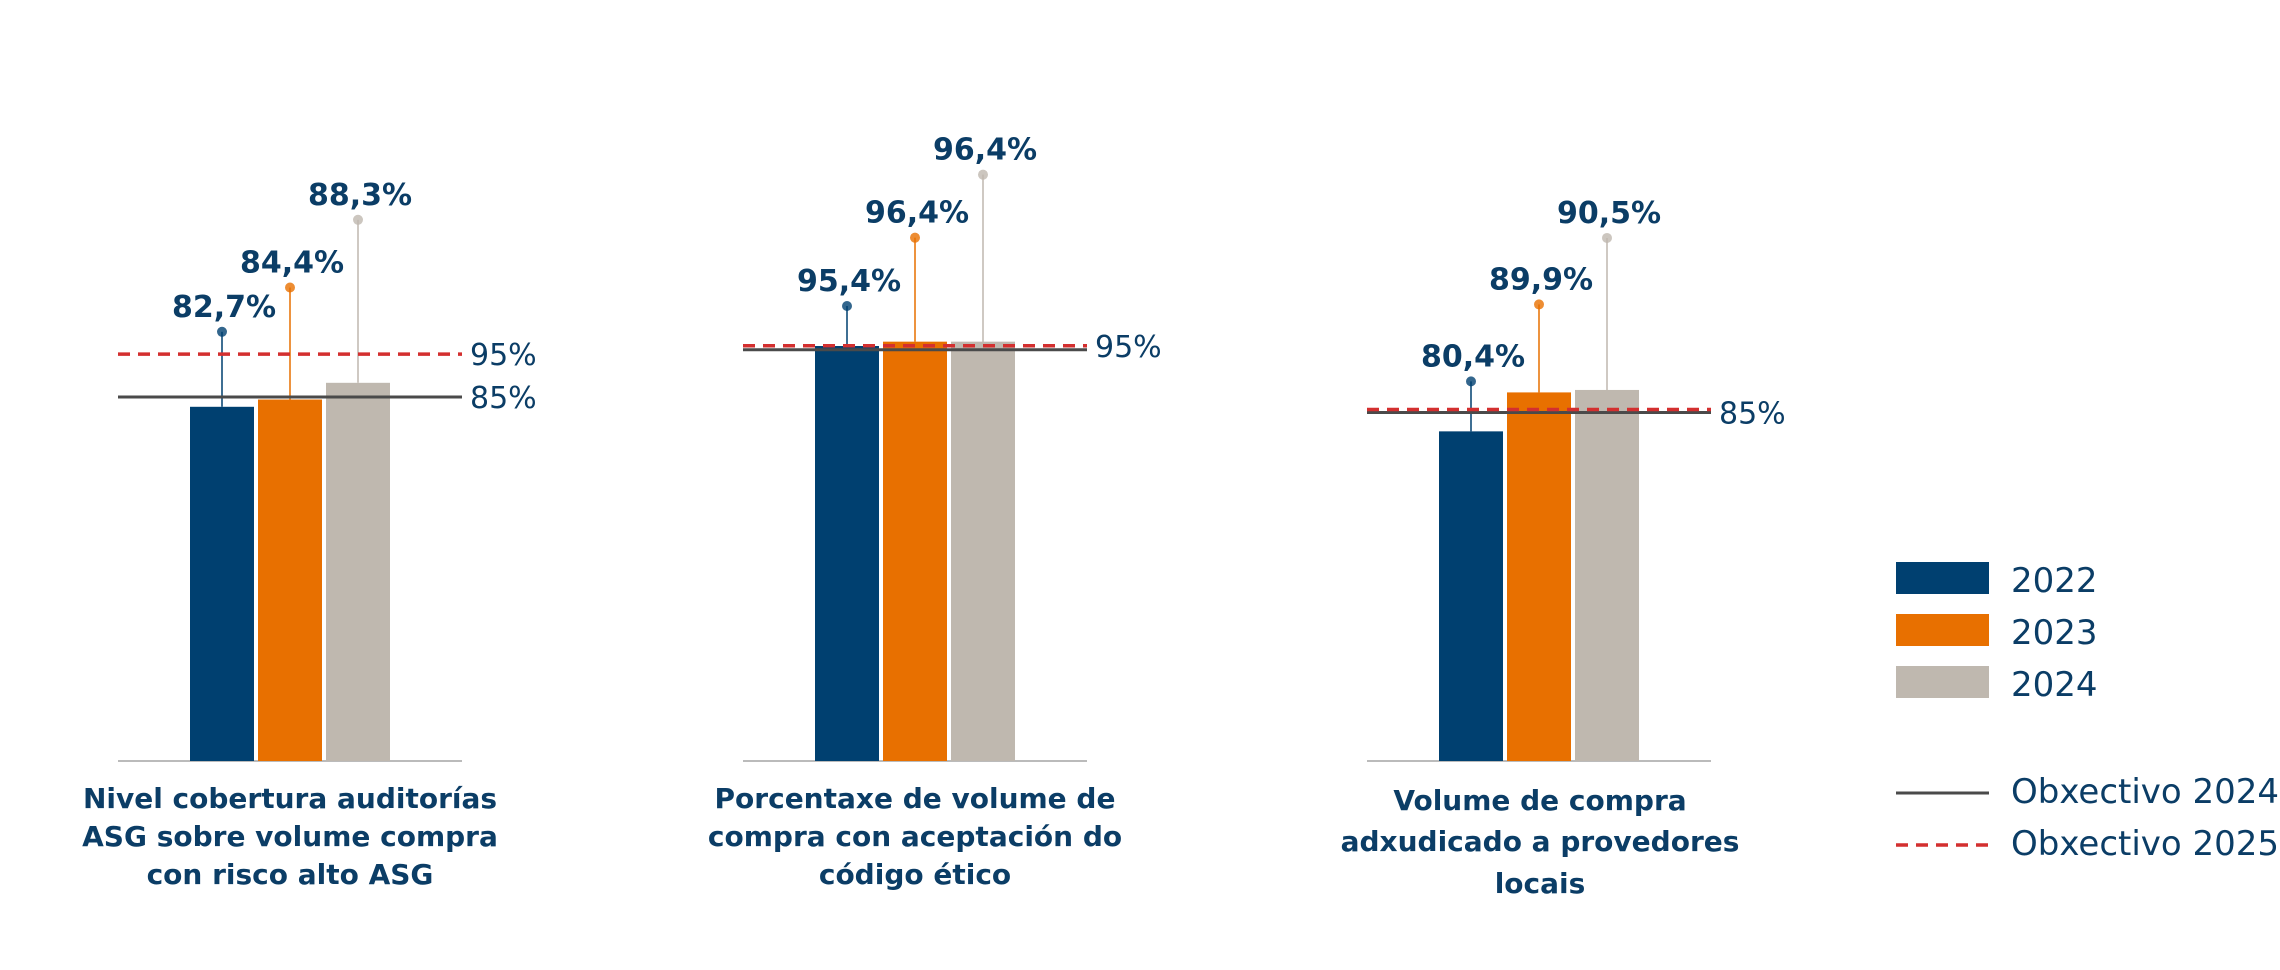  What do you see at coordinates (2145, 792) in the screenshot?
I see `legend-label: Obxectivo 2024` at bounding box center [2145, 792].